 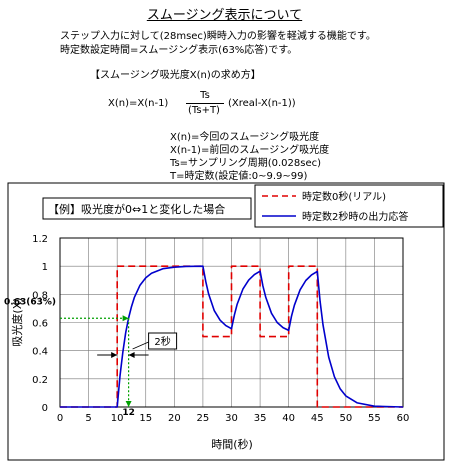 I want to click on x-tick-label: 5, so click(x=88, y=418).